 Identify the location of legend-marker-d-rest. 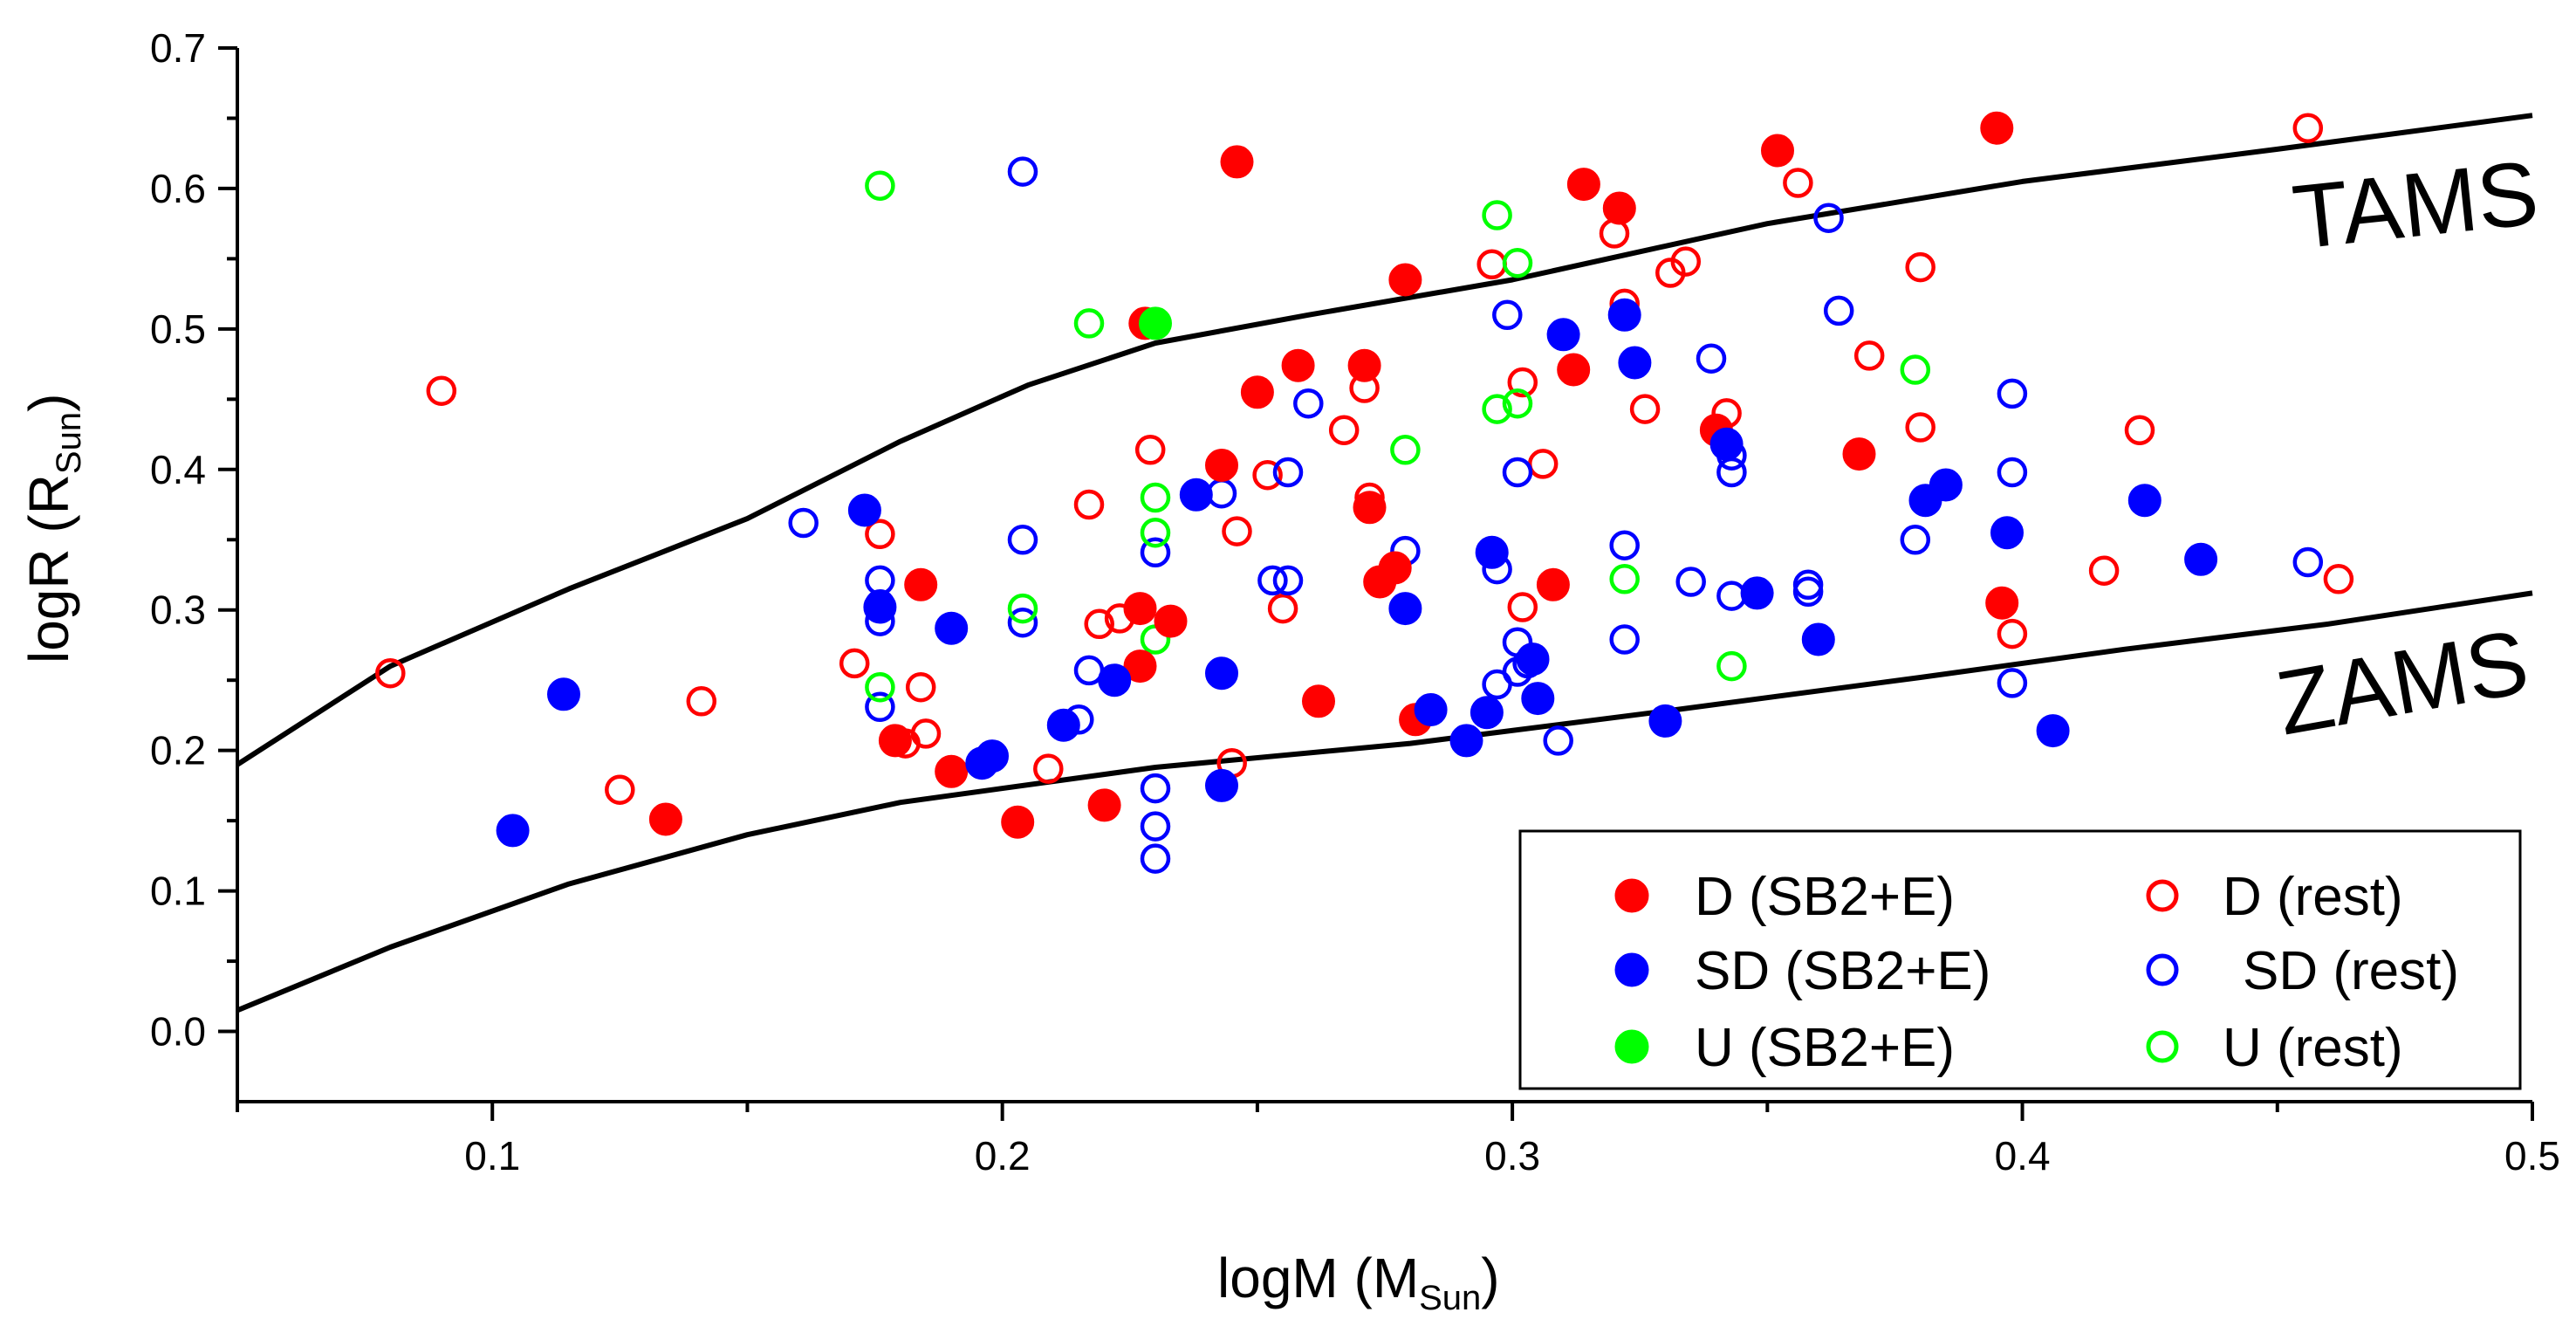
(2162, 895).